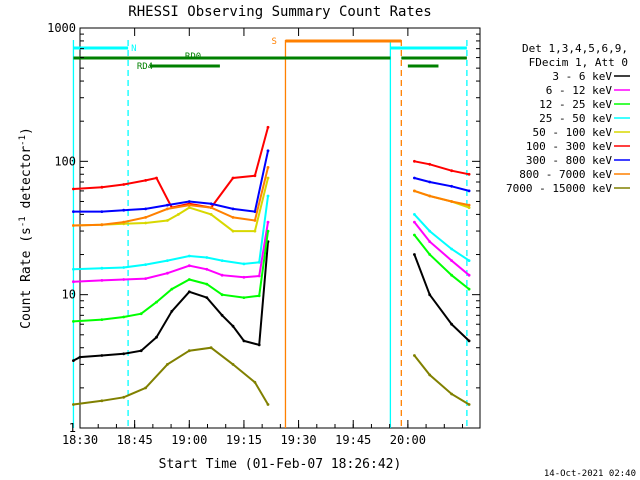 The image size is (640, 480). I want to click on legend-header-line-2: FDecim 1, Att 0, so click(578, 62).